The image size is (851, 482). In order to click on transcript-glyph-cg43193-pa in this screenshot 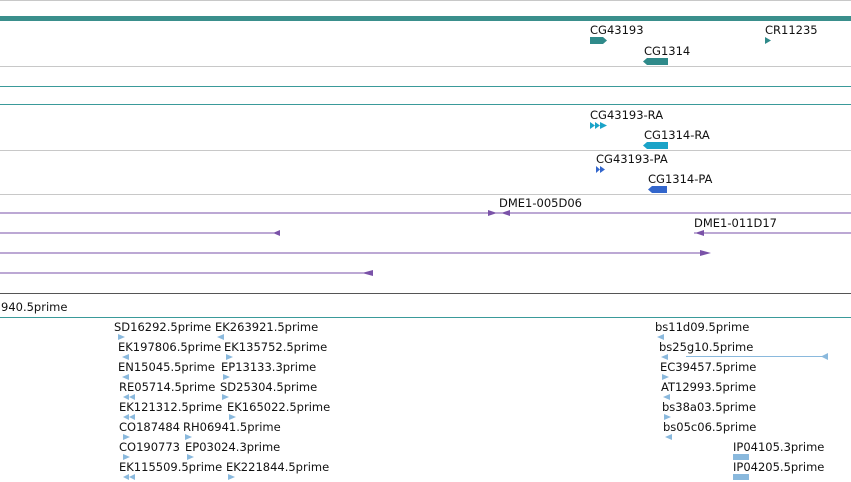, I will do `click(601, 169)`.